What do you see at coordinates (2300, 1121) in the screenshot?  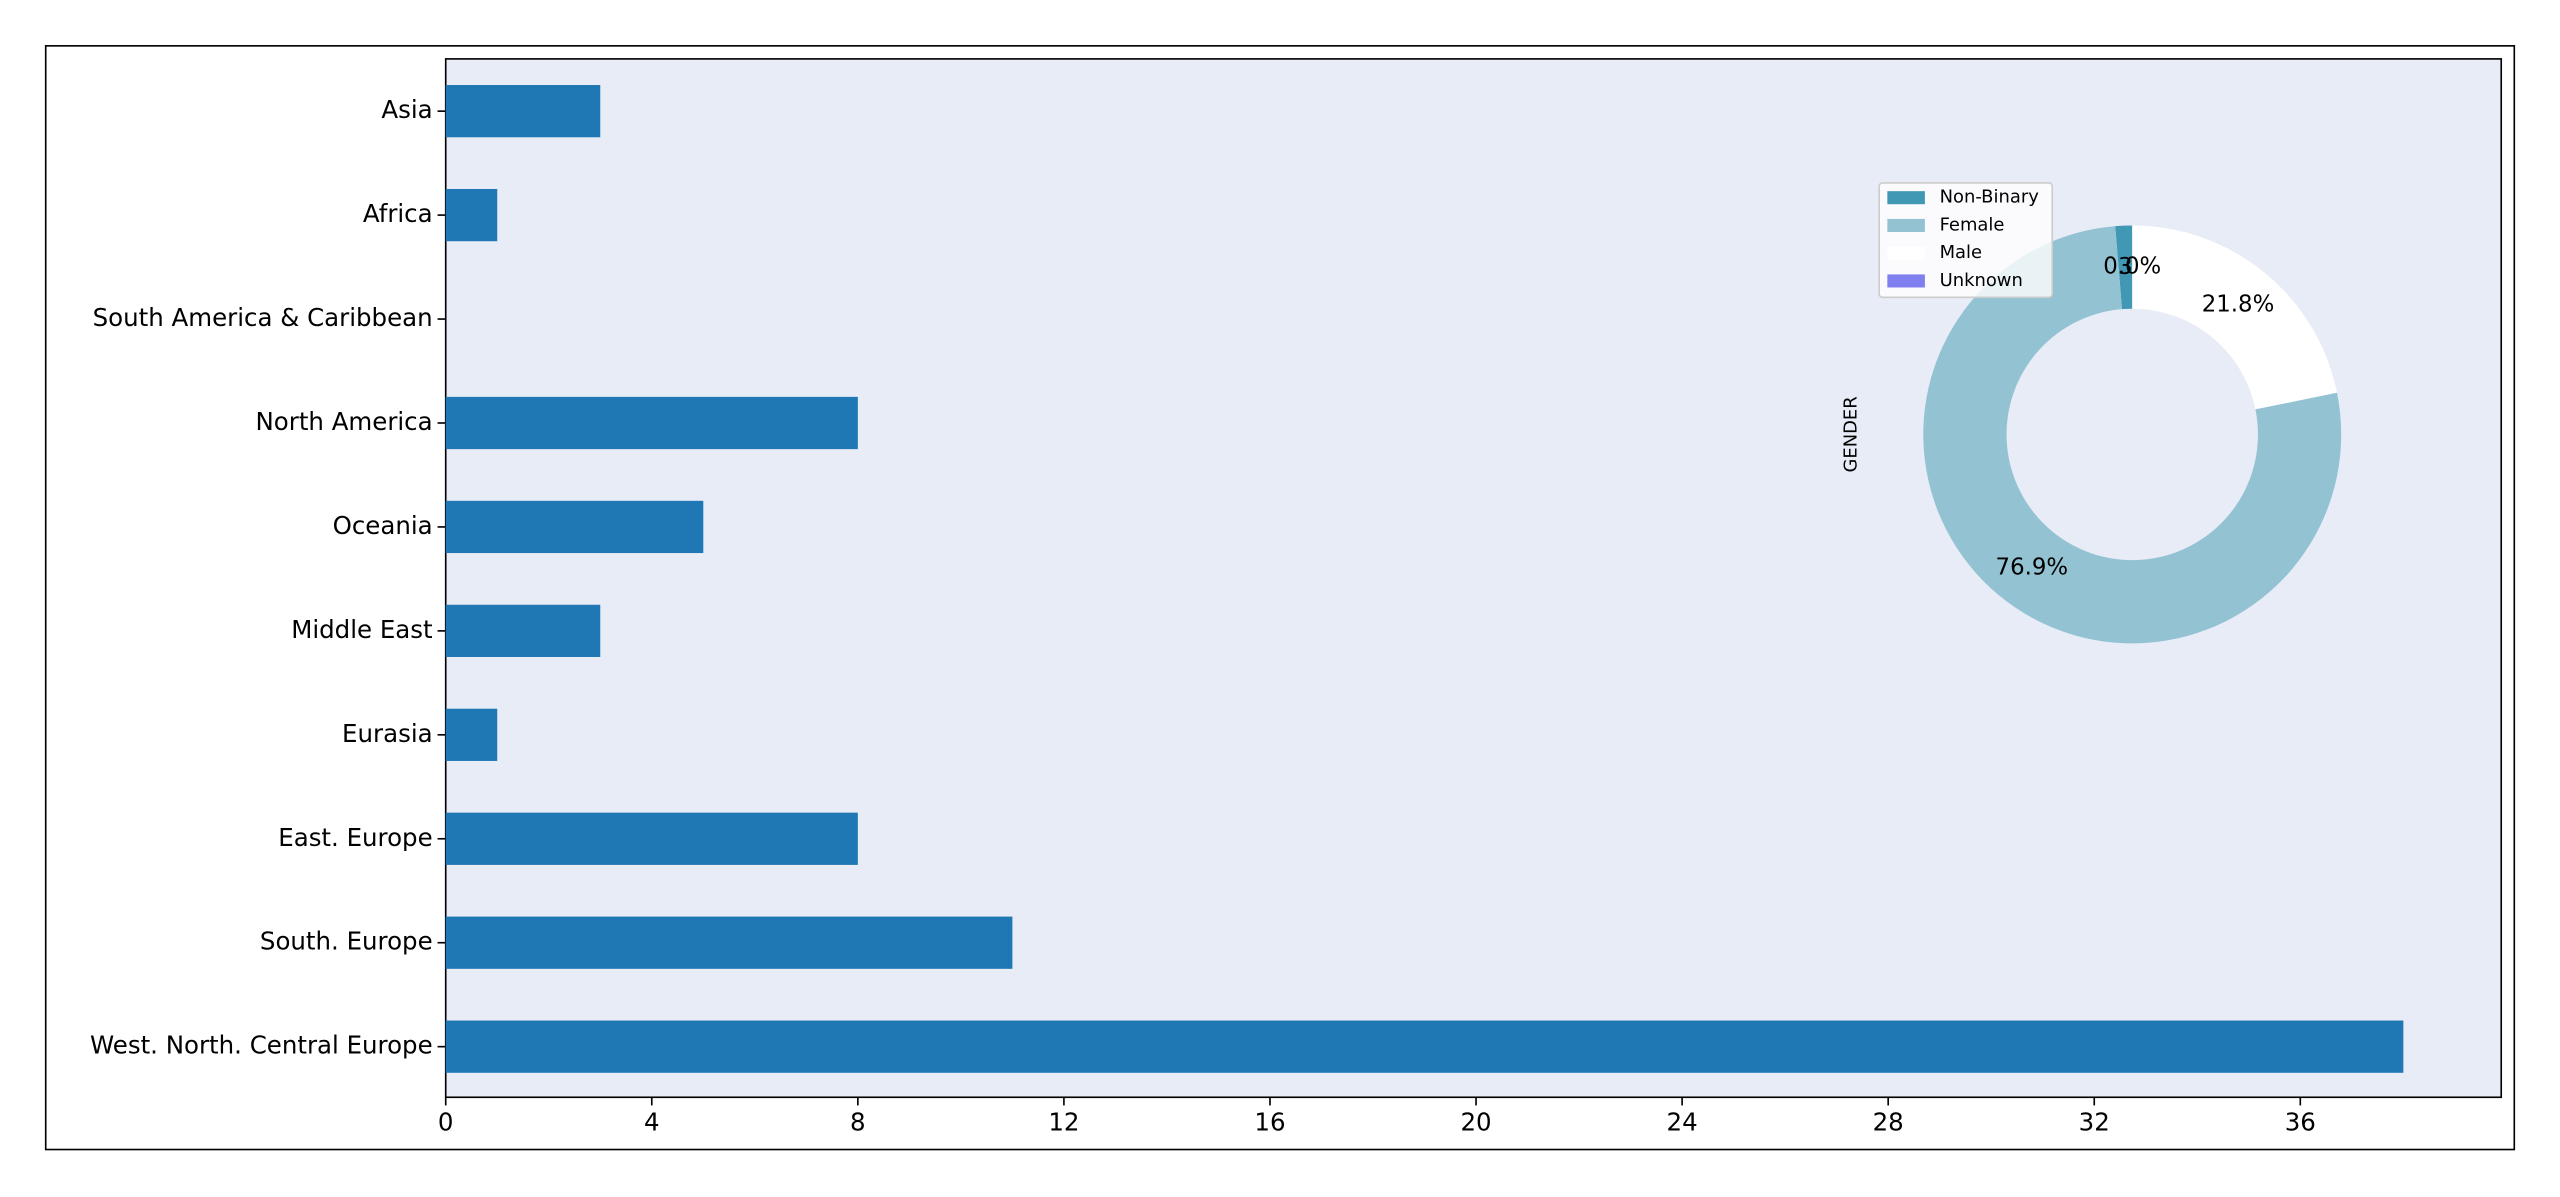 I see `x-tick-label: 36` at bounding box center [2300, 1121].